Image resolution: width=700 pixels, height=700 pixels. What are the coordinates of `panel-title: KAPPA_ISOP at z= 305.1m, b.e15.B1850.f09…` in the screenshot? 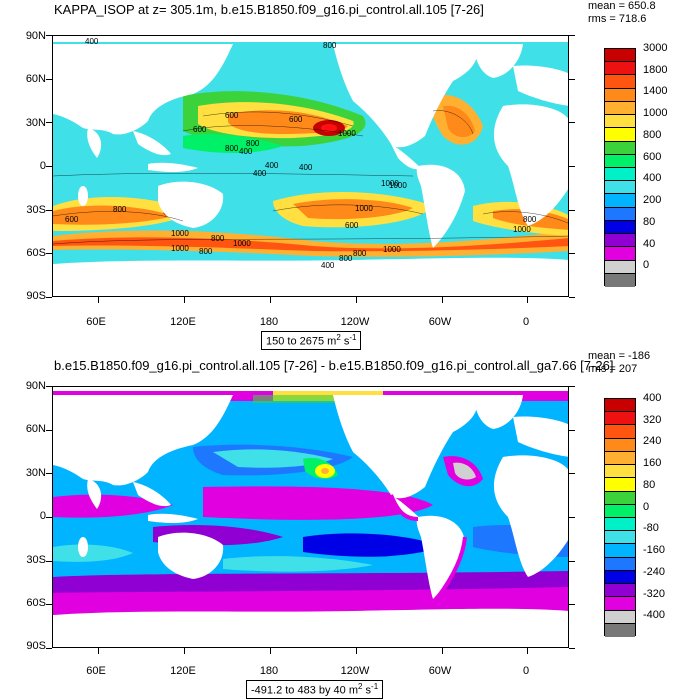 It's located at (269, 9).